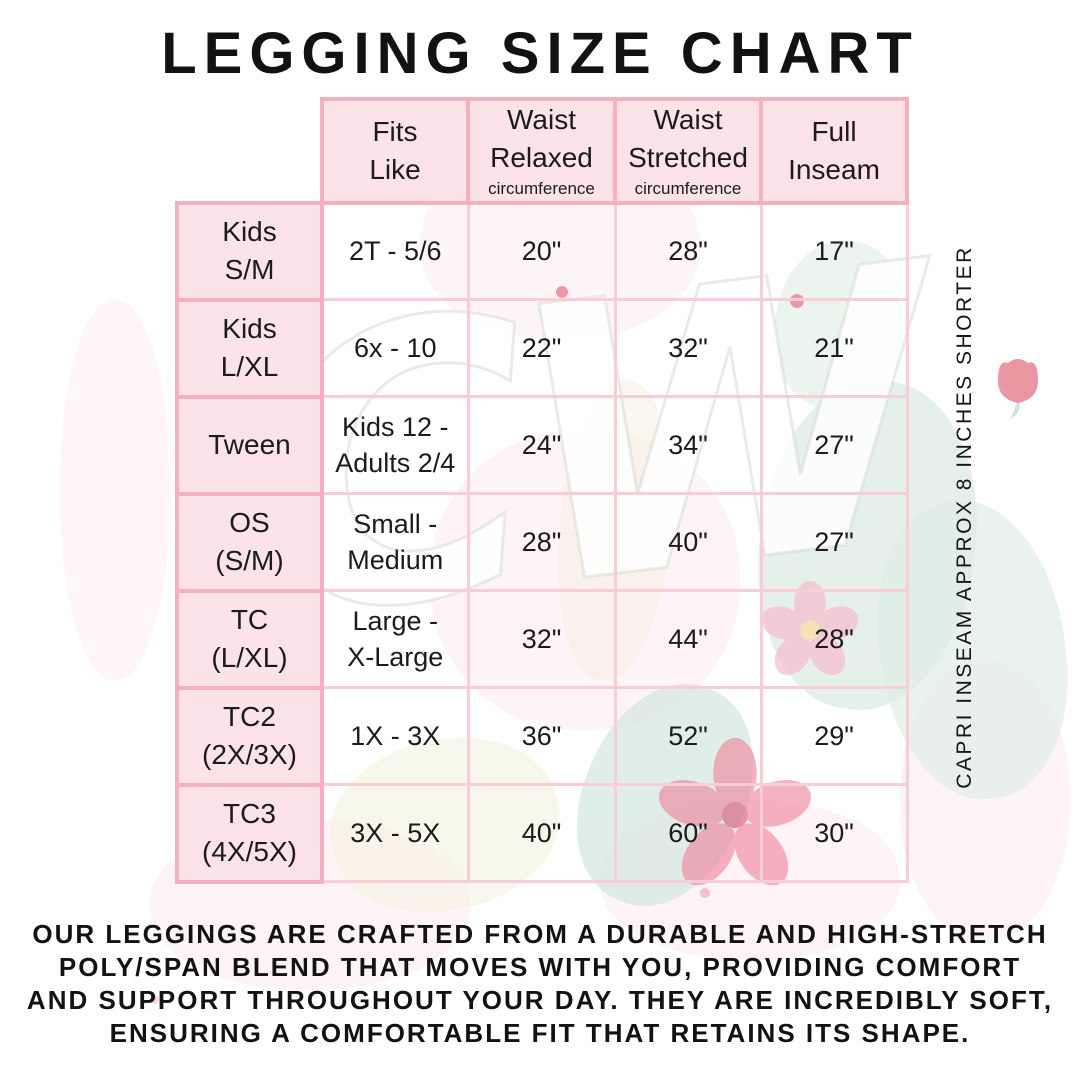 This screenshot has height=1080, width=1080. I want to click on cell-fits-like: 2T - 5/6, so click(395, 251).